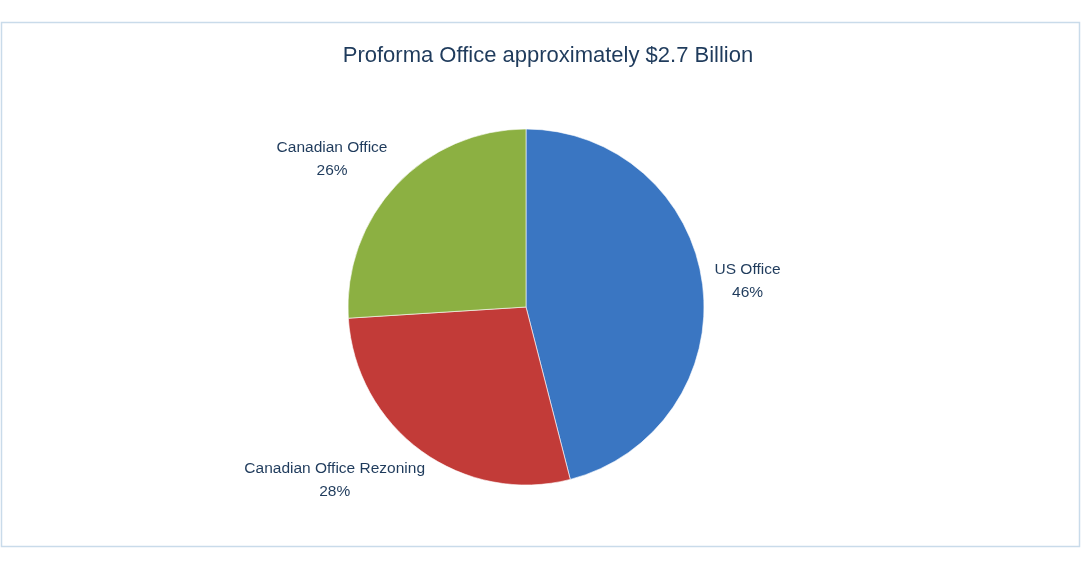 This screenshot has width=1082, height=568. Describe the element at coordinates (332, 147) in the screenshot. I see `slice-label: Canadian Office` at that location.